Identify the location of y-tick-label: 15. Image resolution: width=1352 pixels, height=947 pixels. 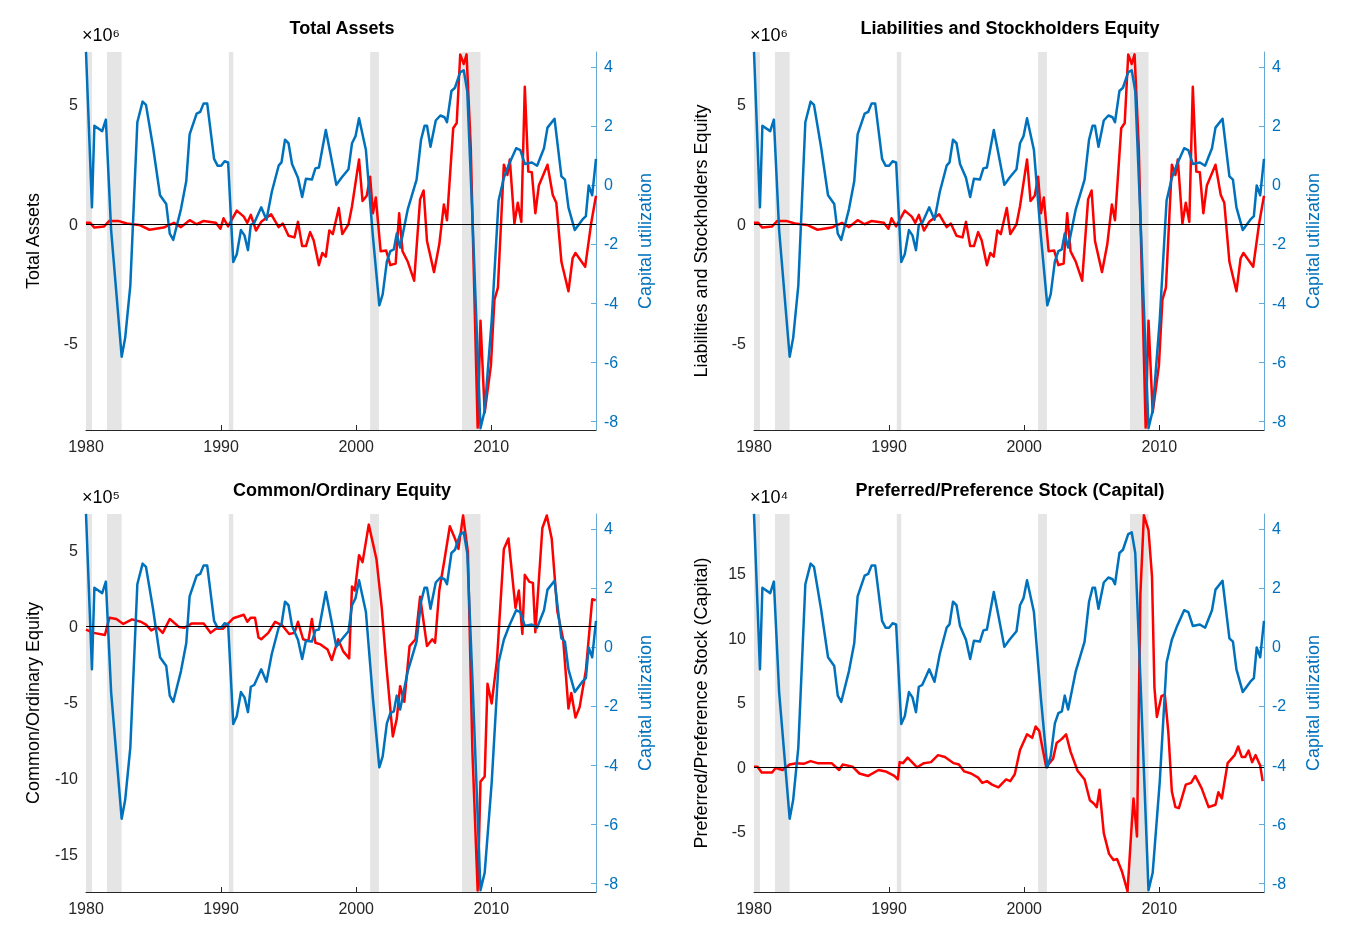
(737, 573).